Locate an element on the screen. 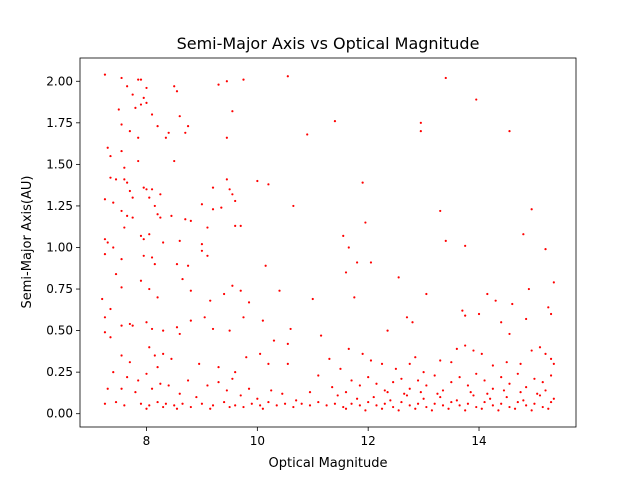 The image size is (640, 480). y-tick-label: 0.25 is located at coordinates (59, 372).